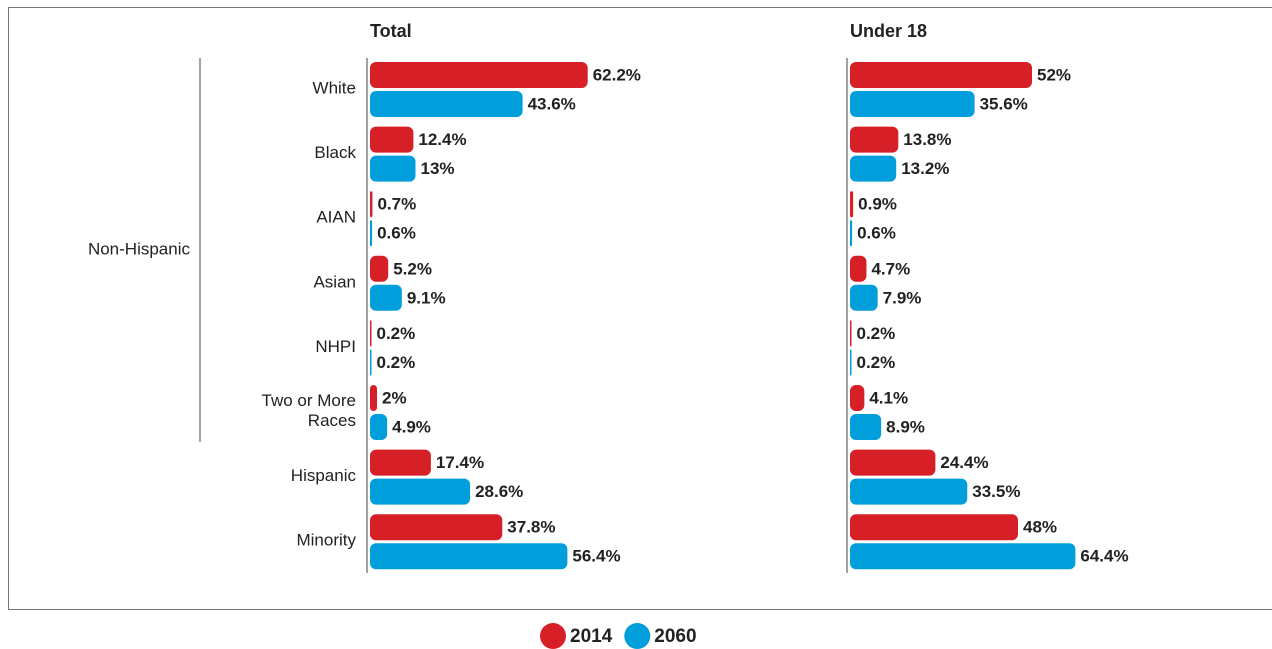 This screenshot has height=649, width=1272. I want to click on value-label: 0.7%, so click(396, 204).